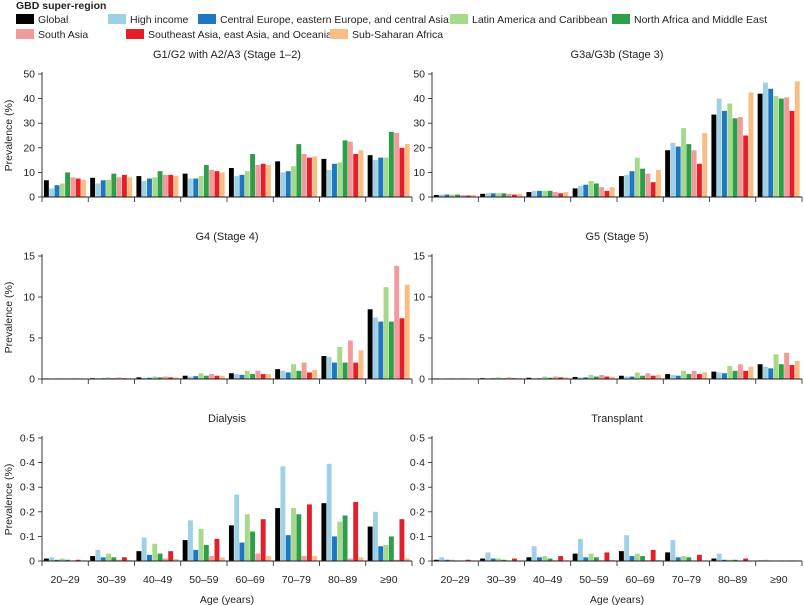 Image resolution: width=805 pixels, height=605 pixels. Describe the element at coordinates (779, 580) in the screenshot. I see `x-tick-label: ≥90` at that location.